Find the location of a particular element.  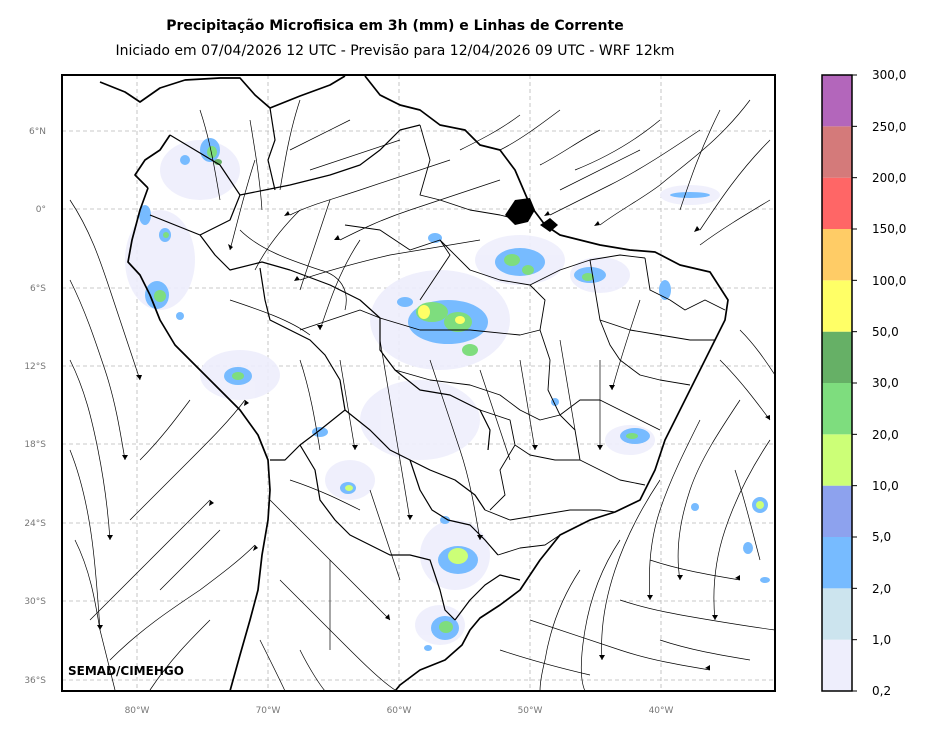

colorbar is located at coordinates (839, 383).